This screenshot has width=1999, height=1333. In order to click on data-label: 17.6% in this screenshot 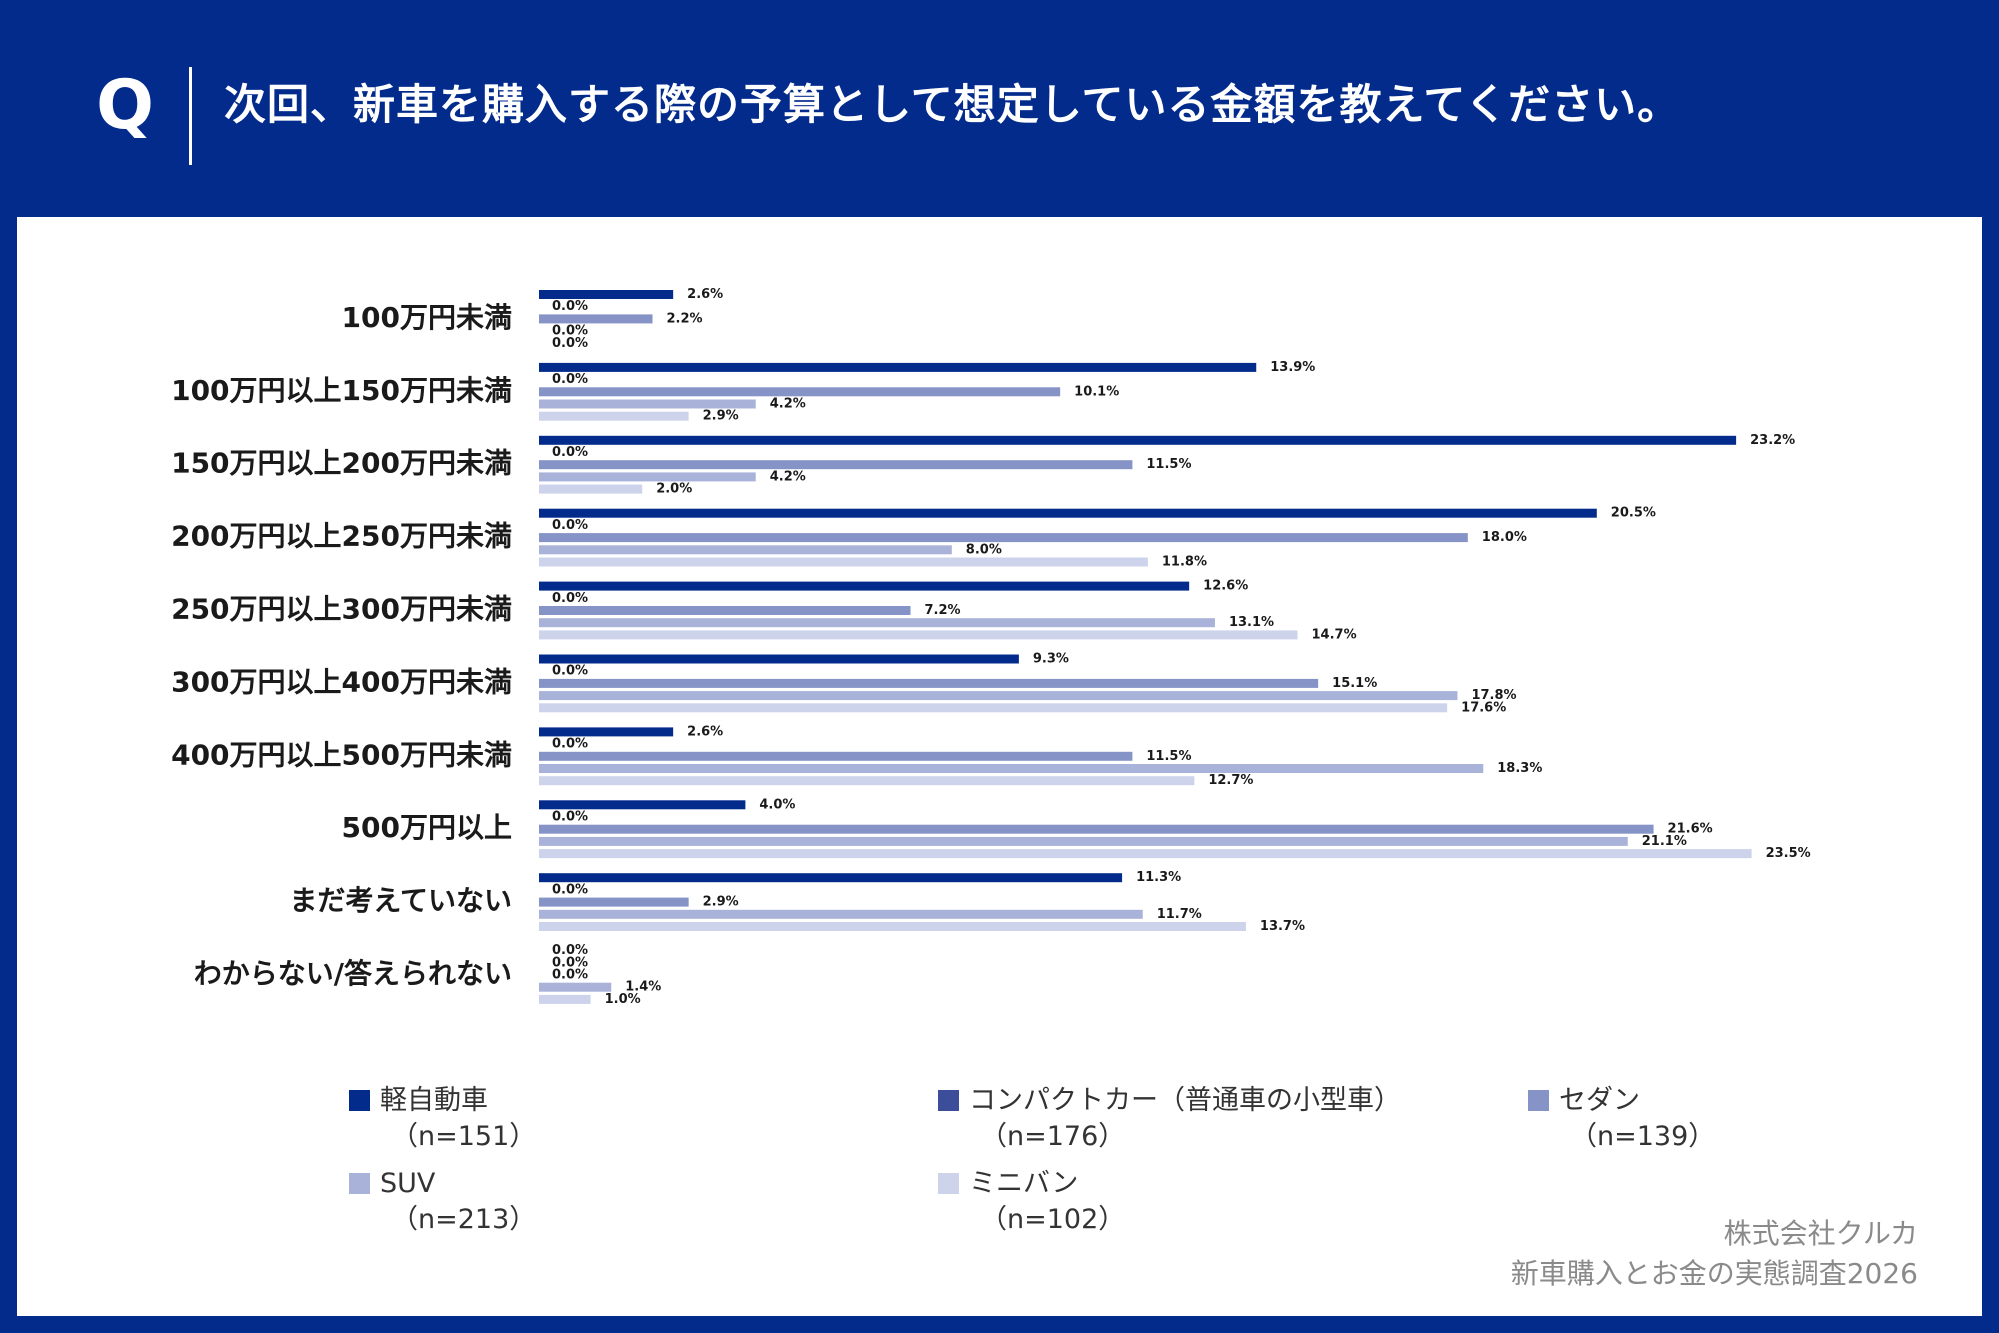, I will do `click(1483, 707)`.